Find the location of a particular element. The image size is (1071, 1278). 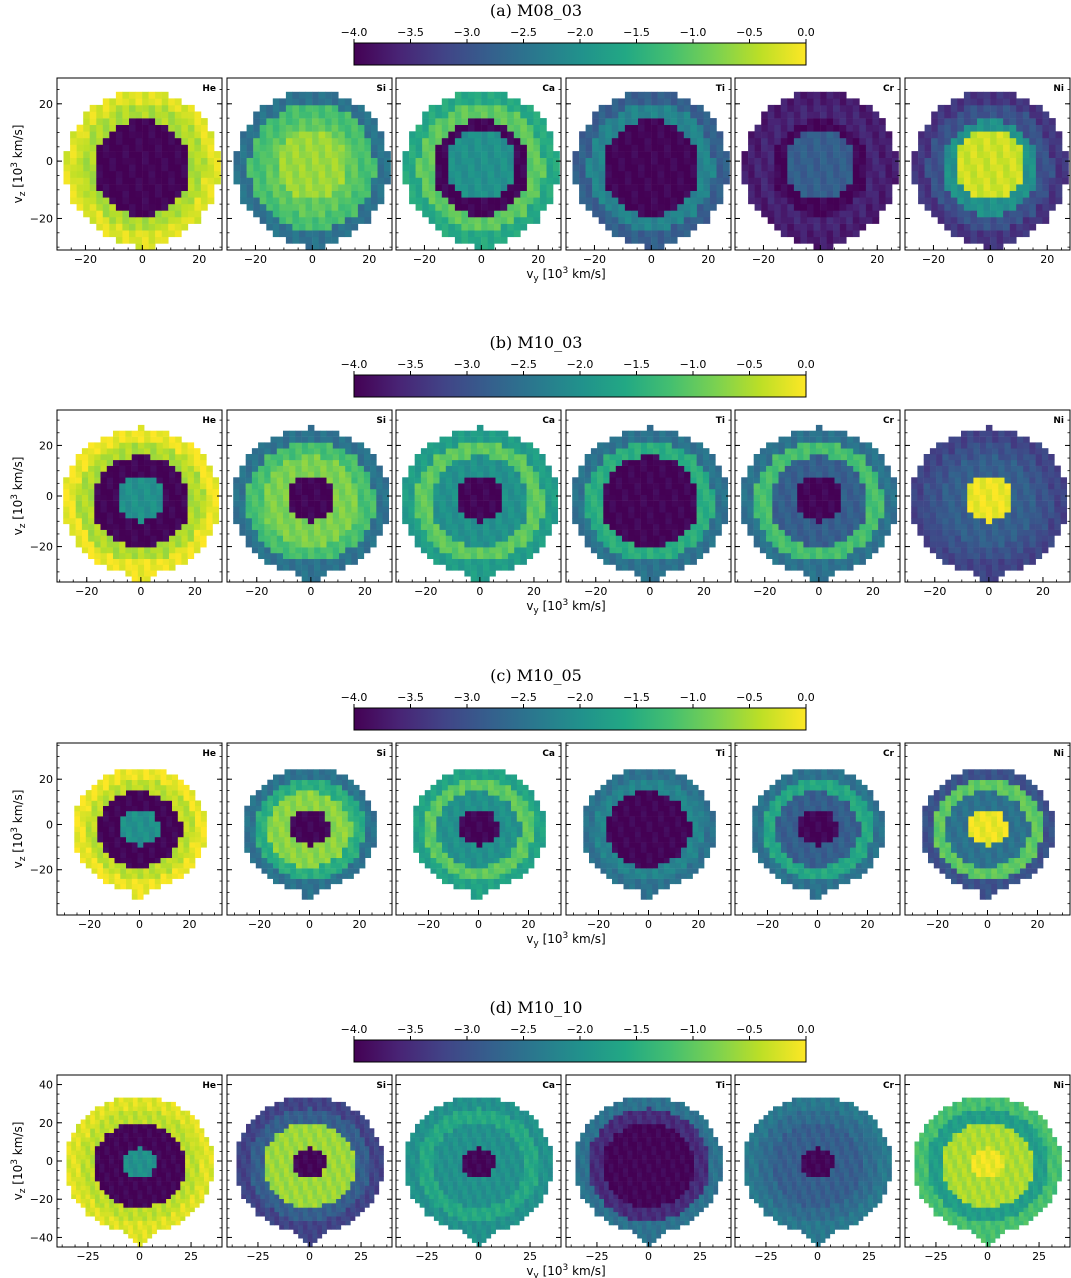

element-label: He is located at coordinates (209, 754).